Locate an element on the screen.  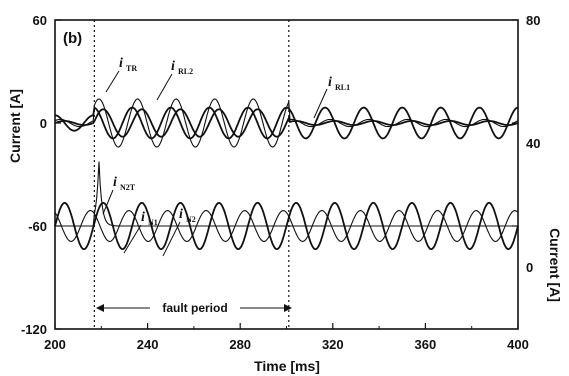
y-left-tick-minus60: -60 is located at coordinates (37, 226).